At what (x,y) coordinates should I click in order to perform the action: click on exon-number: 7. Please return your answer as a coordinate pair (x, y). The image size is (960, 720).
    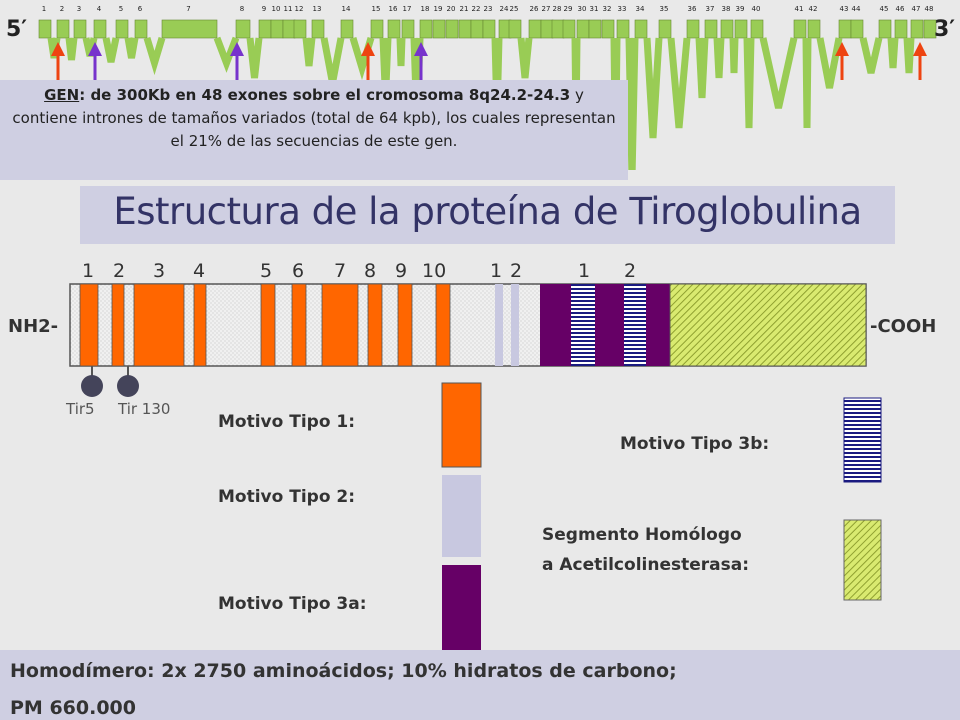
    Looking at the image, I should click on (188, 9).